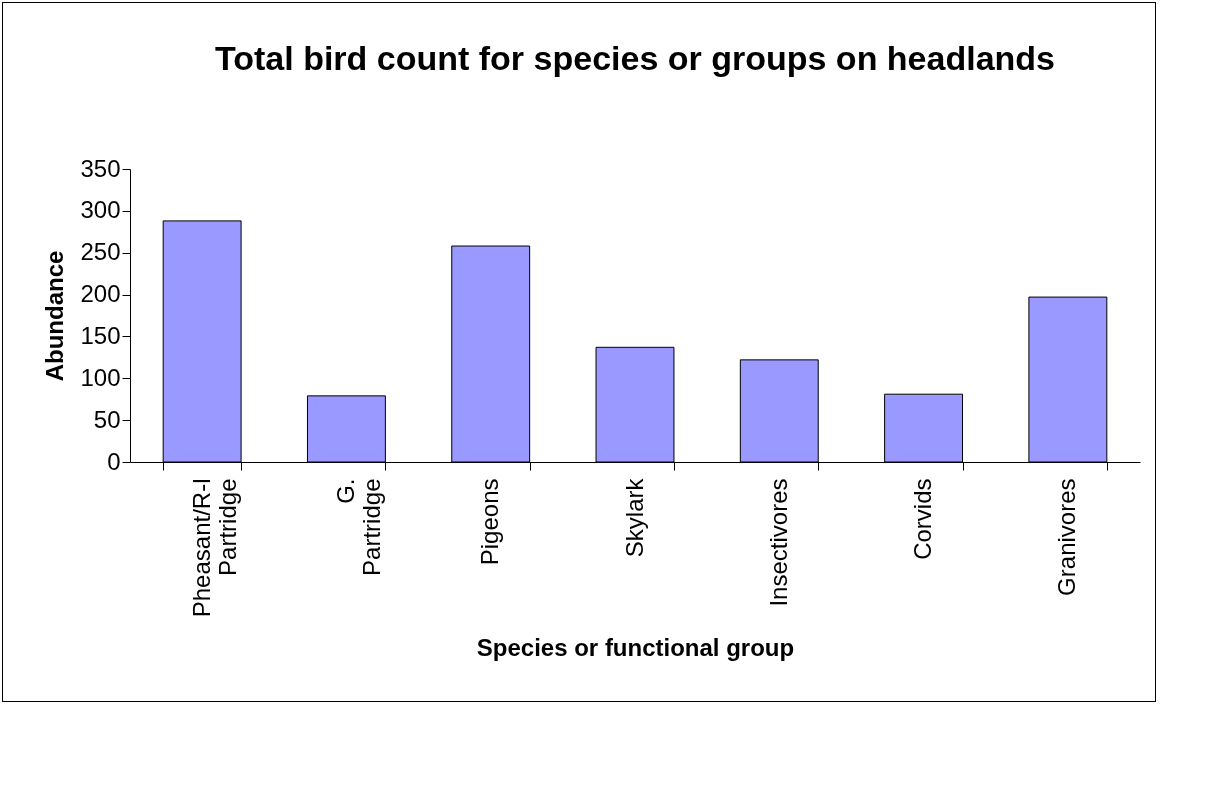 This screenshot has width=1217, height=787. What do you see at coordinates (100, 377) in the screenshot?
I see `y-tick-label: 100` at bounding box center [100, 377].